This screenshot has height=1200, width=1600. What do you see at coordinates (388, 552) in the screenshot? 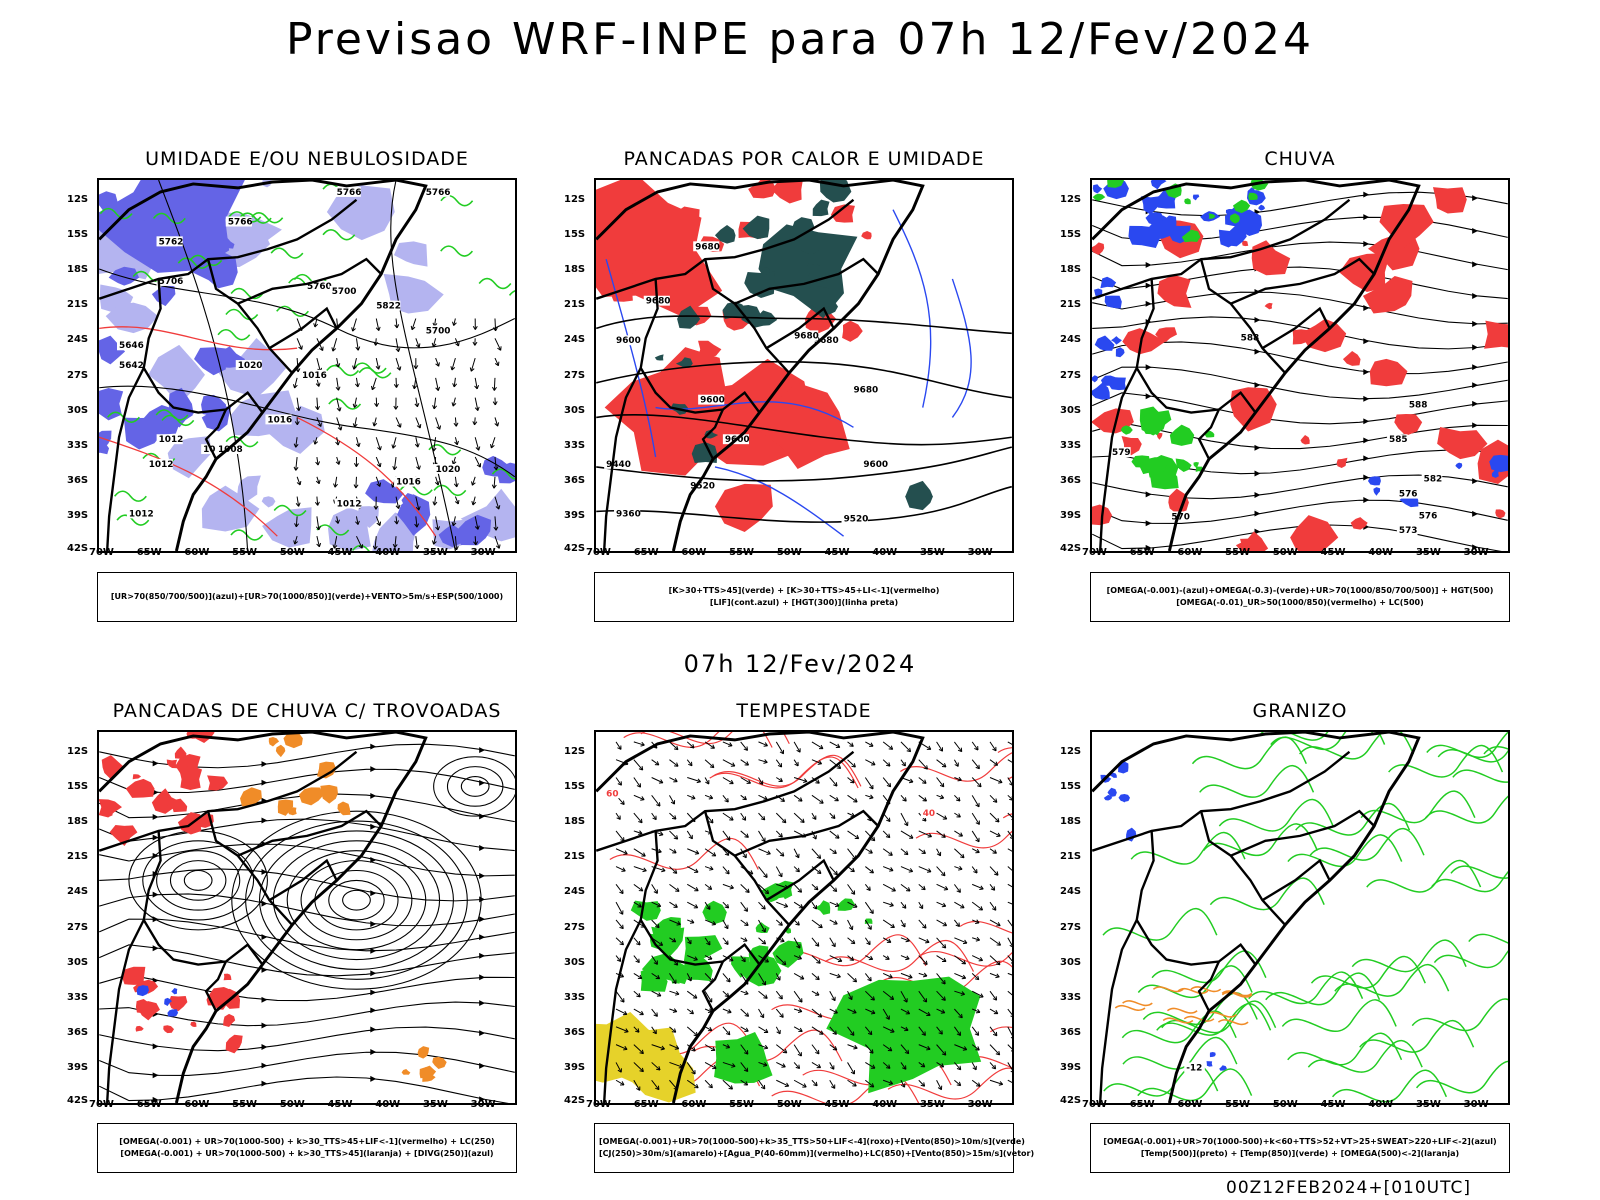
I see `longitude-label: 40W` at bounding box center [388, 552].